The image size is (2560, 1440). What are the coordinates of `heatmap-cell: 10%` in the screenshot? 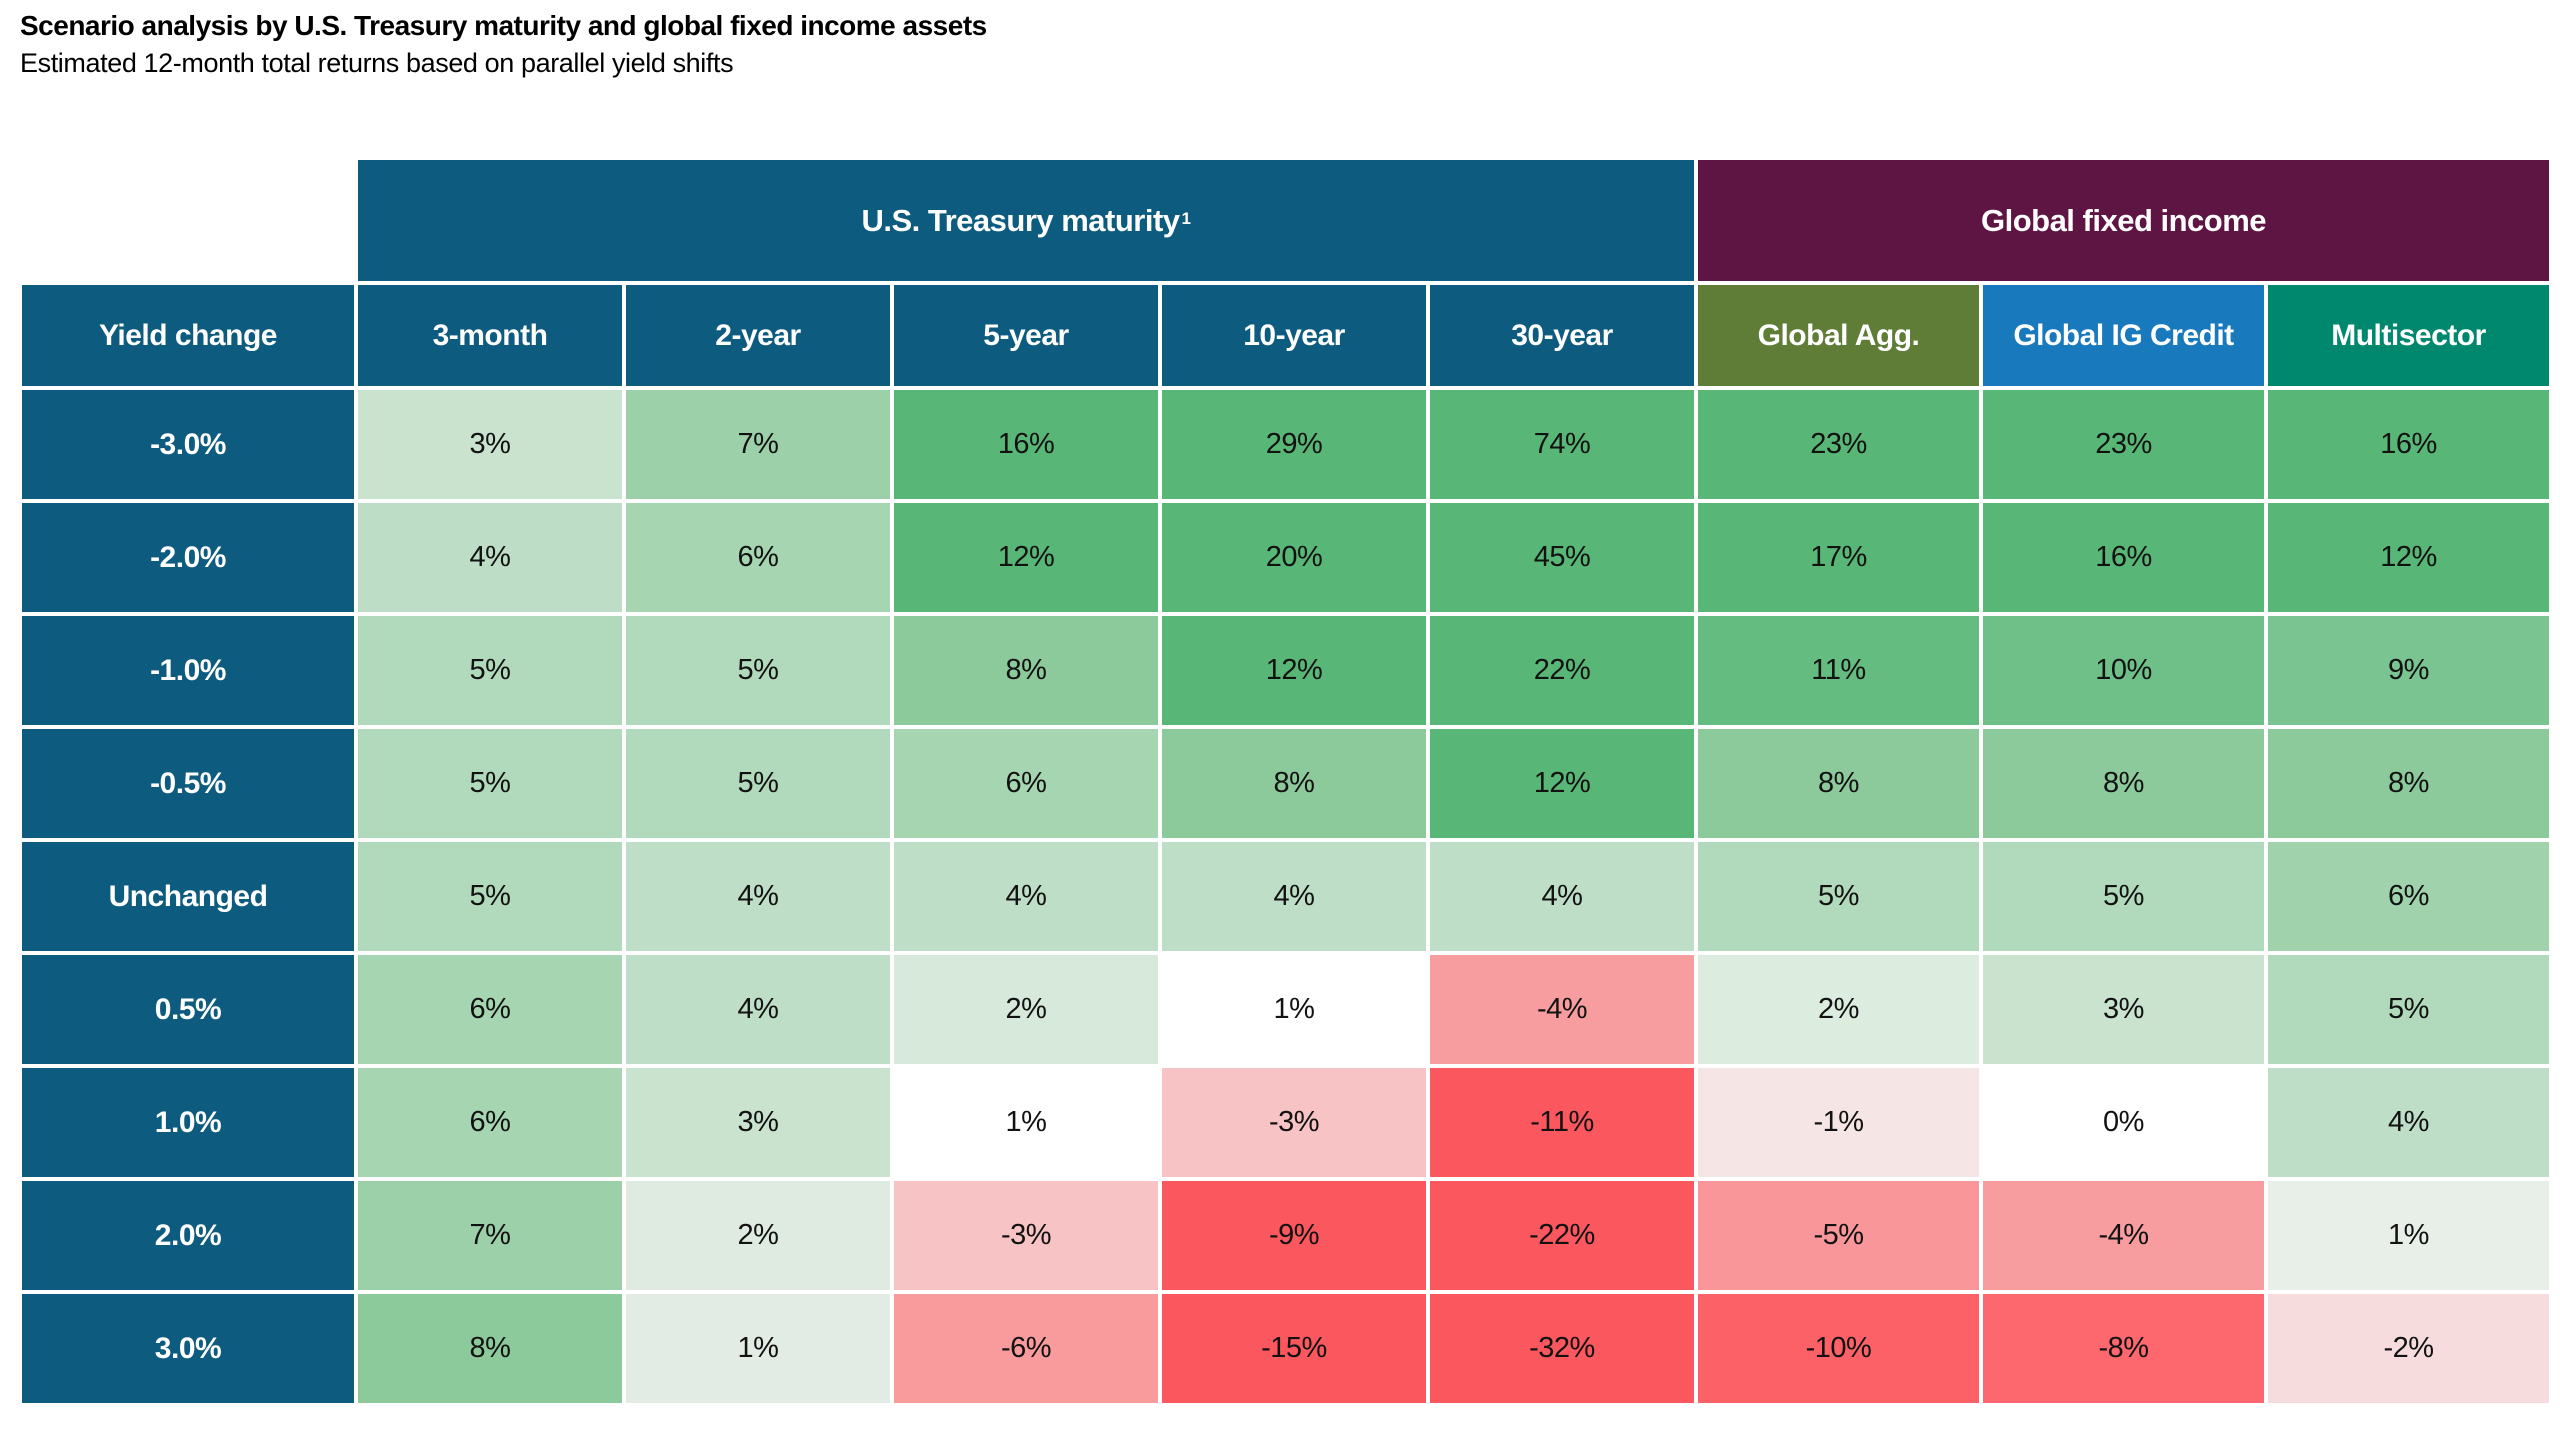 It's located at (2123, 670).